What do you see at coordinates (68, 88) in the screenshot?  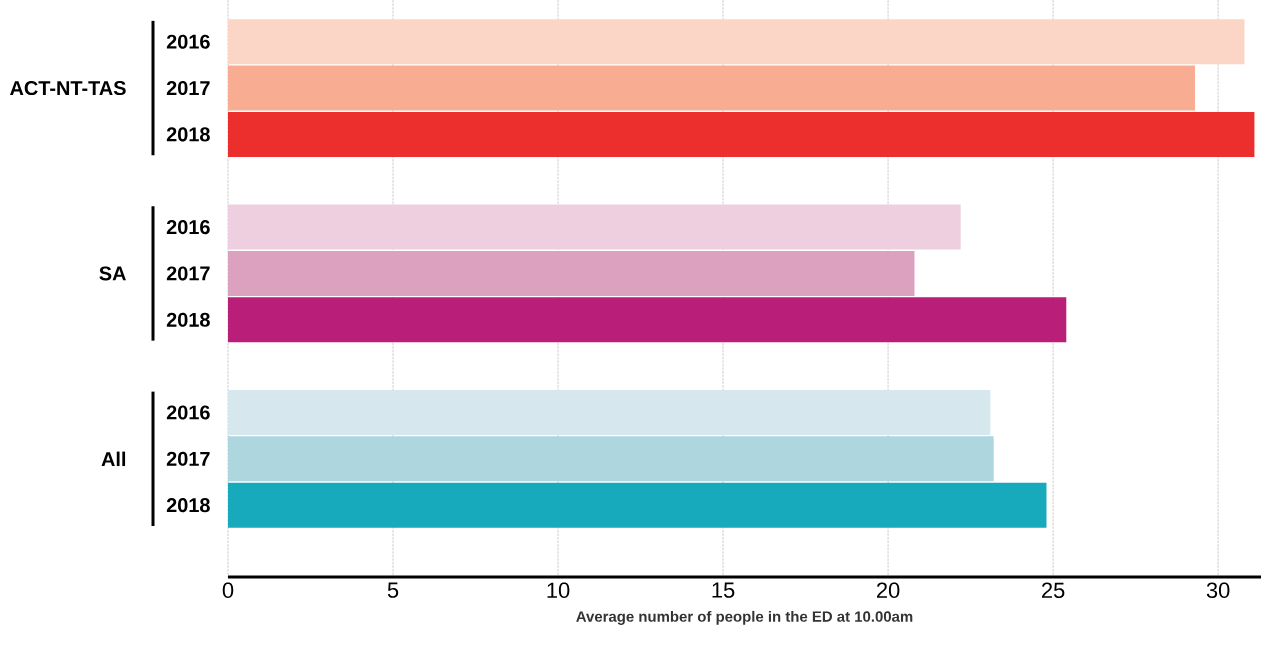 I see `text: ACT-NT-TAS` at bounding box center [68, 88].